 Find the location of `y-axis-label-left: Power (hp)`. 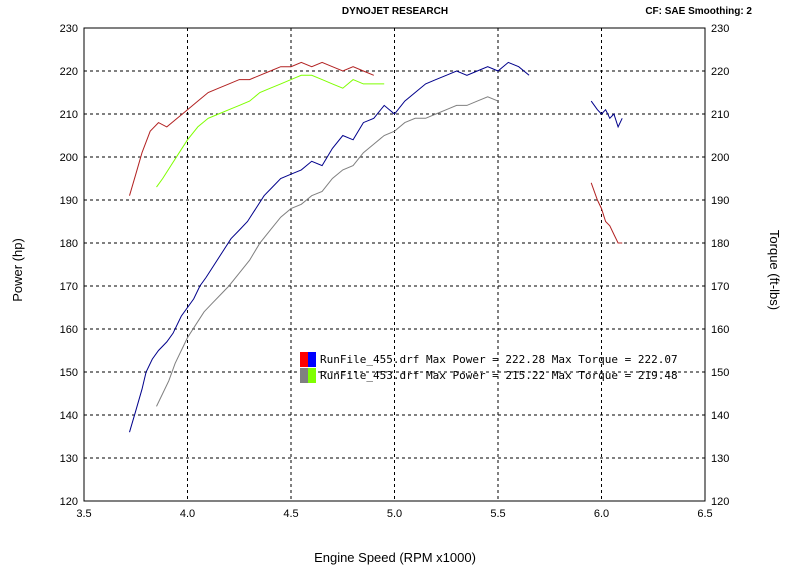

y-axis-label-left: Power (hp) is located at coordinates (17, 270).